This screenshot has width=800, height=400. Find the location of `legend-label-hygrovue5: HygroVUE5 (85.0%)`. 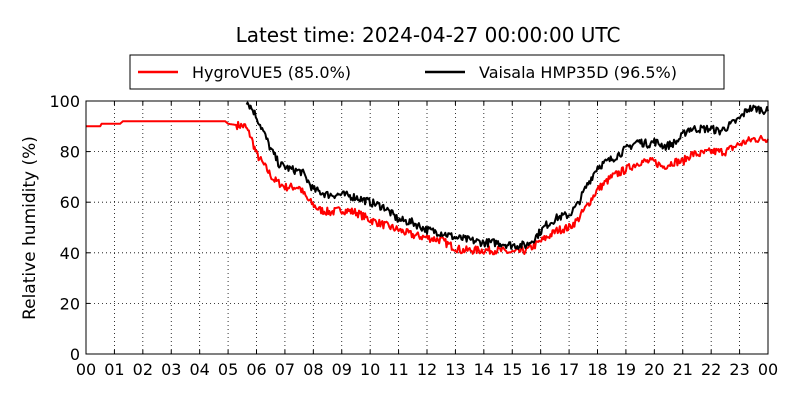

legend-label-hygrovue5: HygroVUE5 (85.0%) is located at coordinates (271, 72).